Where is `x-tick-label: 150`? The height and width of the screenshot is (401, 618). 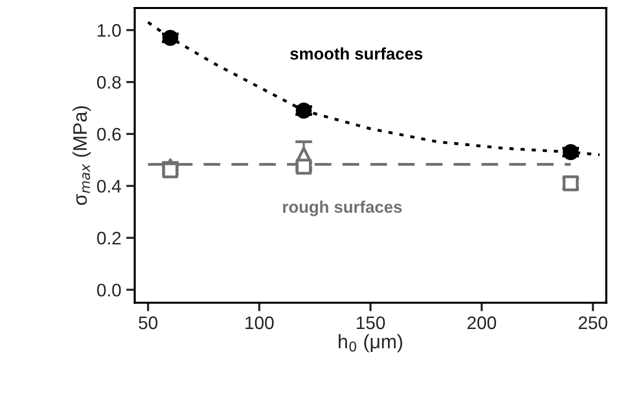
x-tick-label: 150 is located at coordinates (370, 323).